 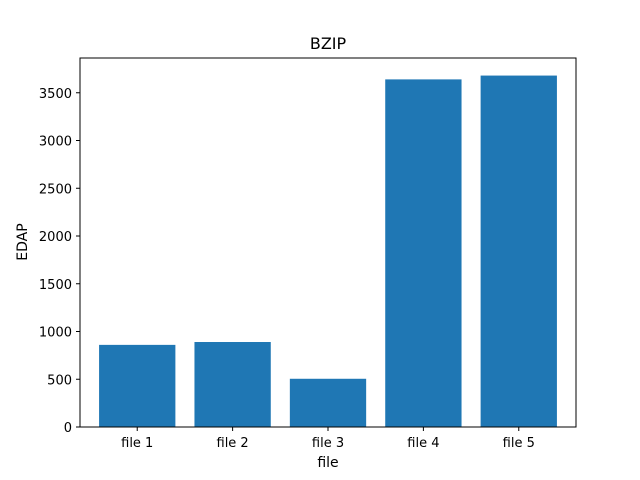 I want to click on x-tick-label: file 5, so click(x=519, y=443).